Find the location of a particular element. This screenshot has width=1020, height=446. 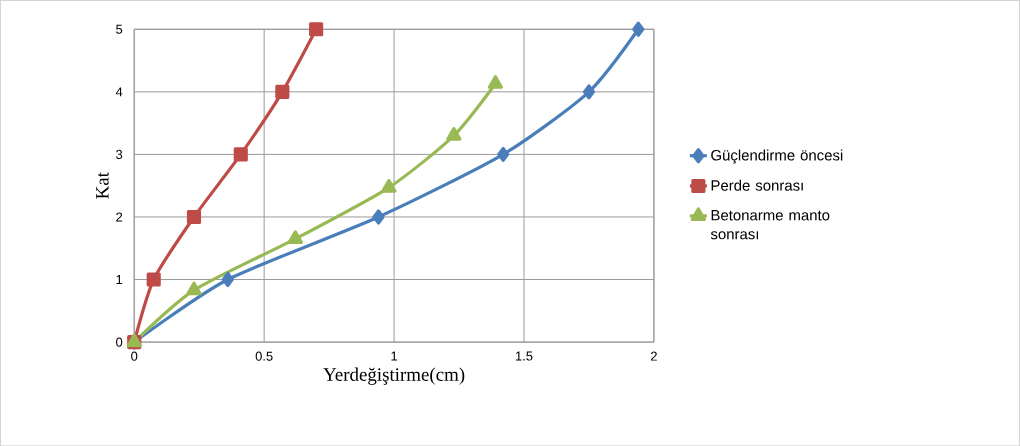

x-axis-title: Yerdeğiştirme(cm) is located at coordinates (394, 376).